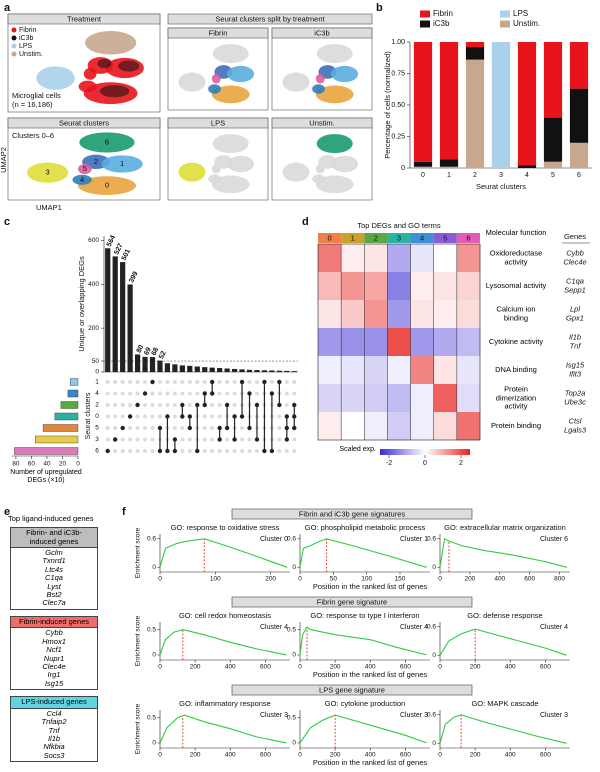 The height and width of the screenshot is (772, 600). What do you see at coordinates (363, 641) in the screenshot?
I see `enrichment-curve` at bounding box center [363, 641].